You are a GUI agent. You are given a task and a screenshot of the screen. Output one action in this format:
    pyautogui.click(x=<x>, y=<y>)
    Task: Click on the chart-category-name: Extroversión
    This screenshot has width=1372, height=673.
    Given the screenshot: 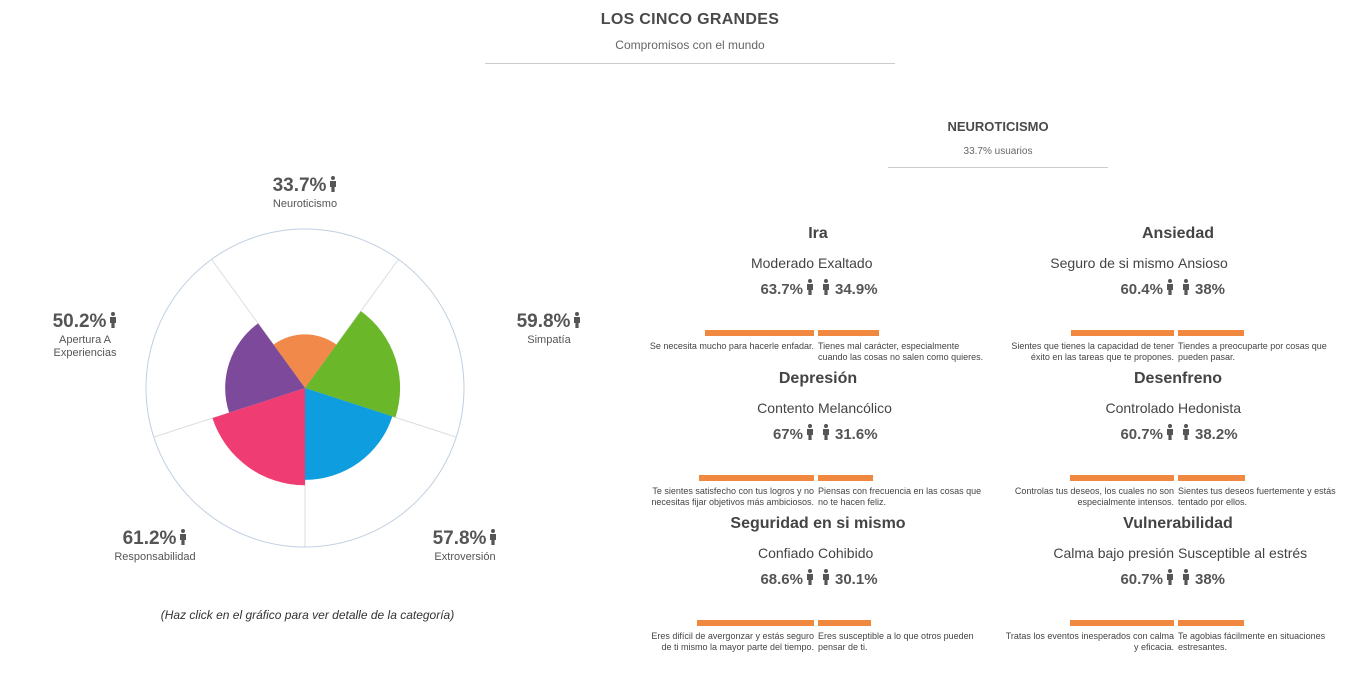 What is the action you would take?
    pyautogui.click(x=465, y=557)
    